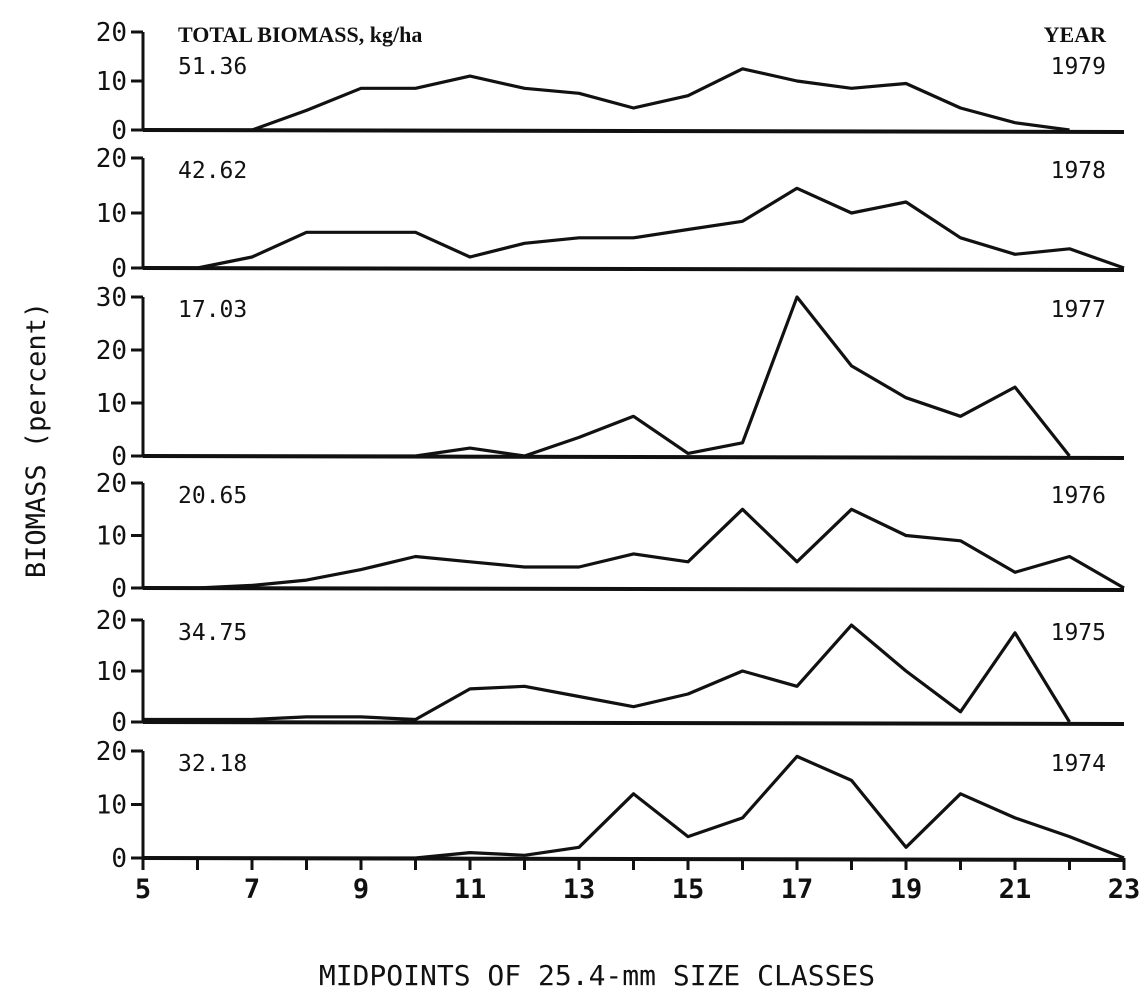 This screenshot has width=1144, height=1006. I want to click on year-label: 1975, so click(1078, 633).